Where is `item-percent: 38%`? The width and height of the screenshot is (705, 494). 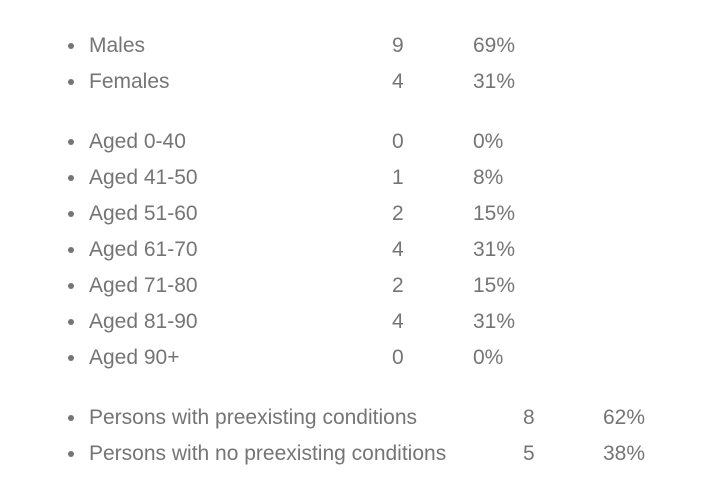
item-percent: 38% is located at coordinates (624, 453).